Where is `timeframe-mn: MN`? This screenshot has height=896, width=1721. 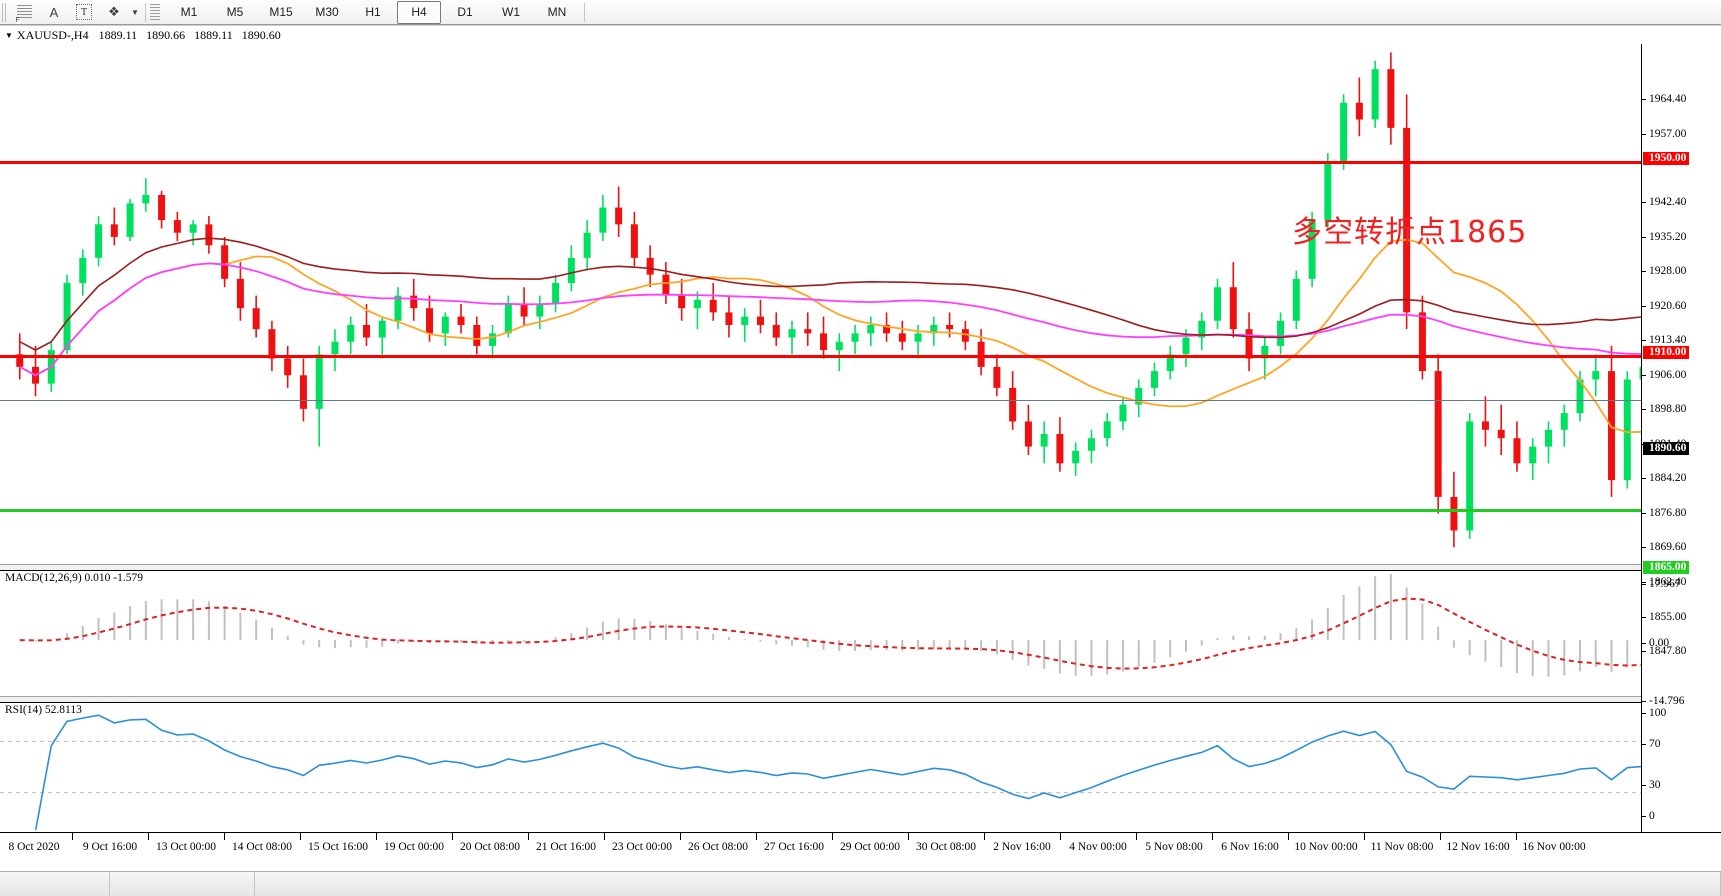 timeframe-mn: MN is located at coordinates (557, 12).